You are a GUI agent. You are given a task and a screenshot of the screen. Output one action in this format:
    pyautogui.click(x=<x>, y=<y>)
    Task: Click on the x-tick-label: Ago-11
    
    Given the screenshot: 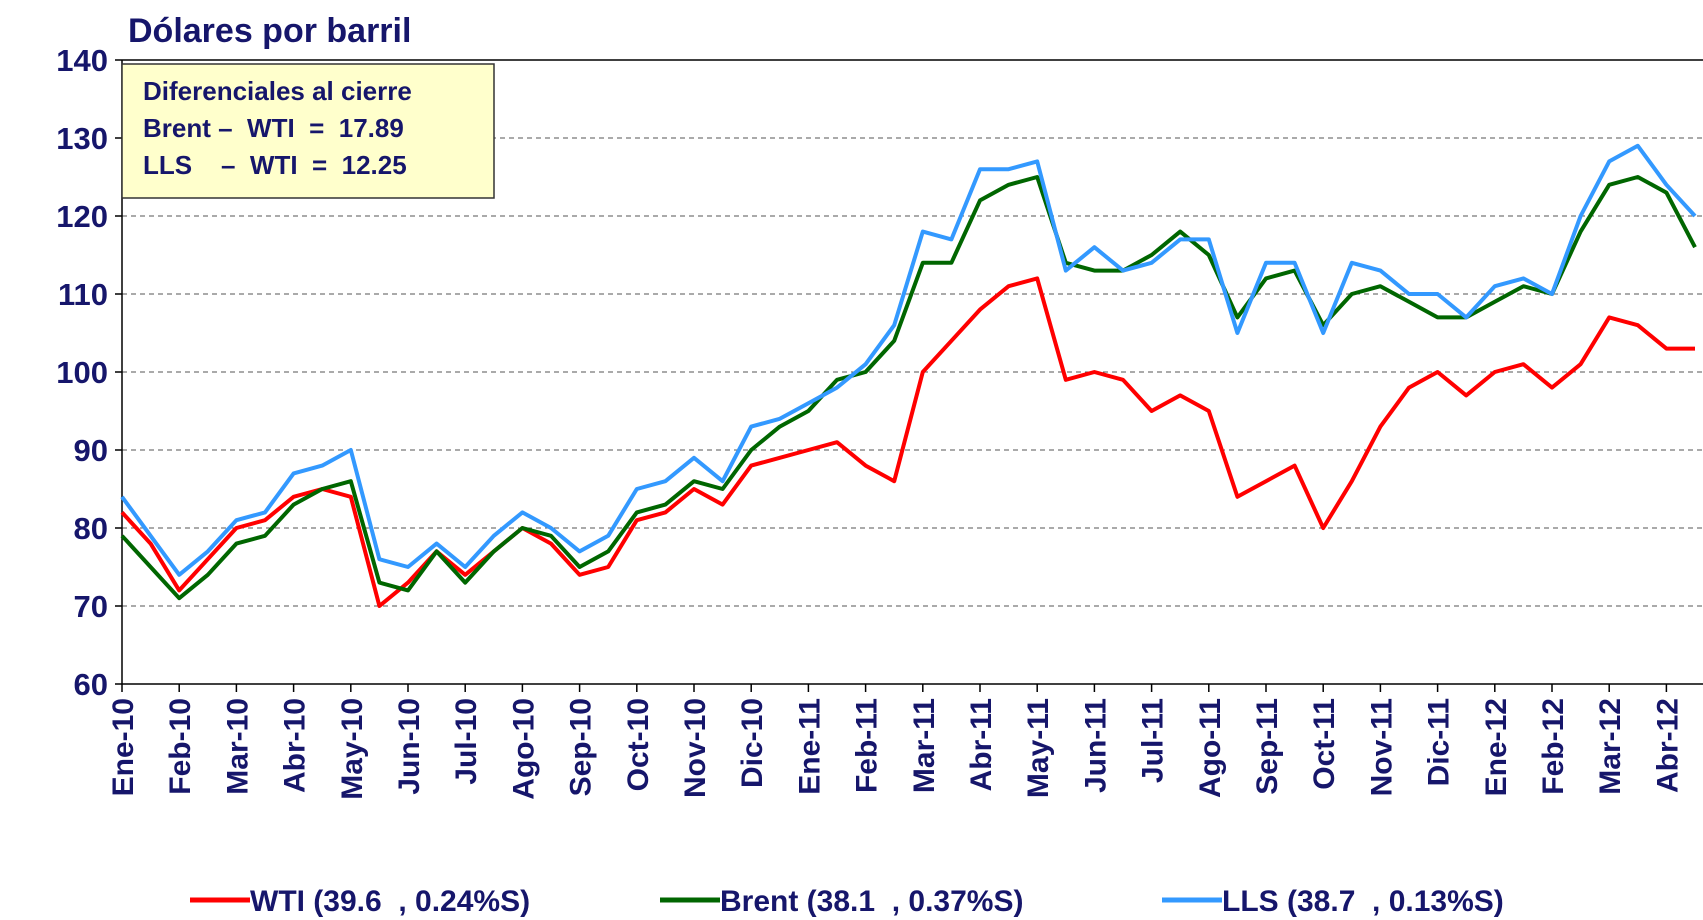 What is the action you would take?
    pyautogui.click(x=1210, y=748)
    